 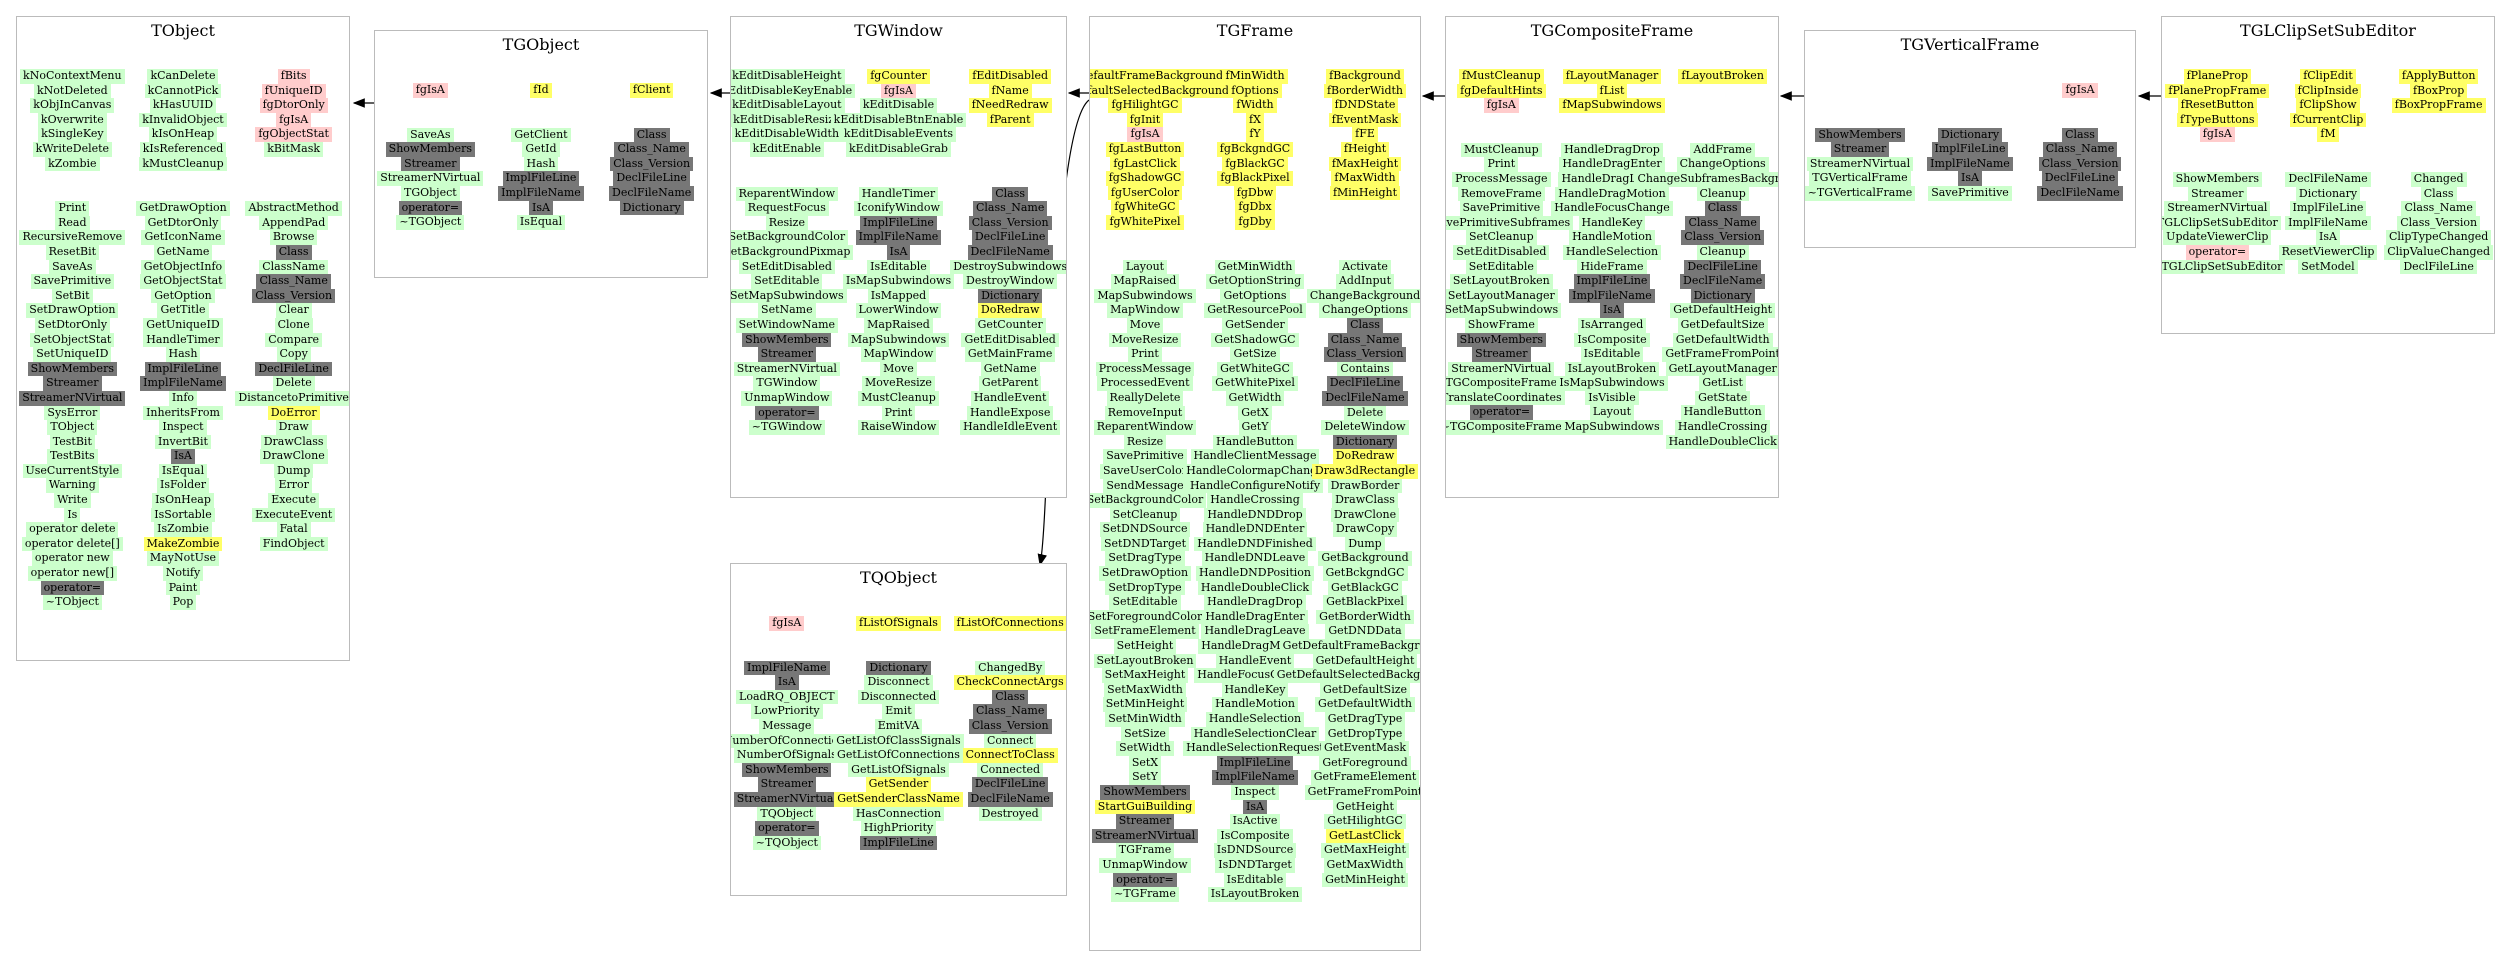 I want to click on method-destroyed: Destroyed, so click(x=1010, y=814).